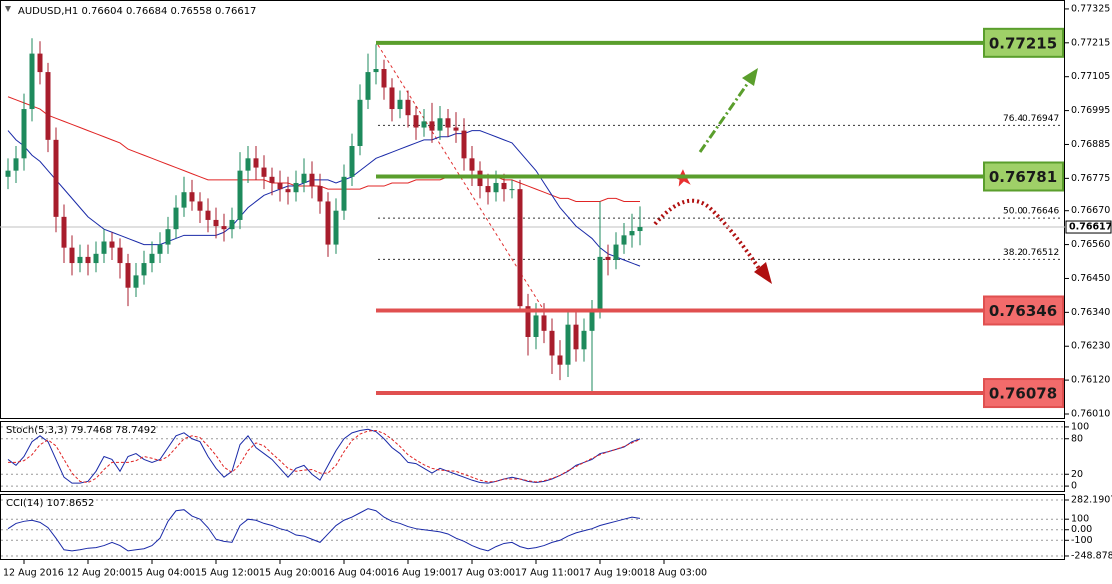 Image resolution: width=1112 pixels, height=584 pixels. I want to click on y-tick-label: 0.77215, so click(1090, 42).